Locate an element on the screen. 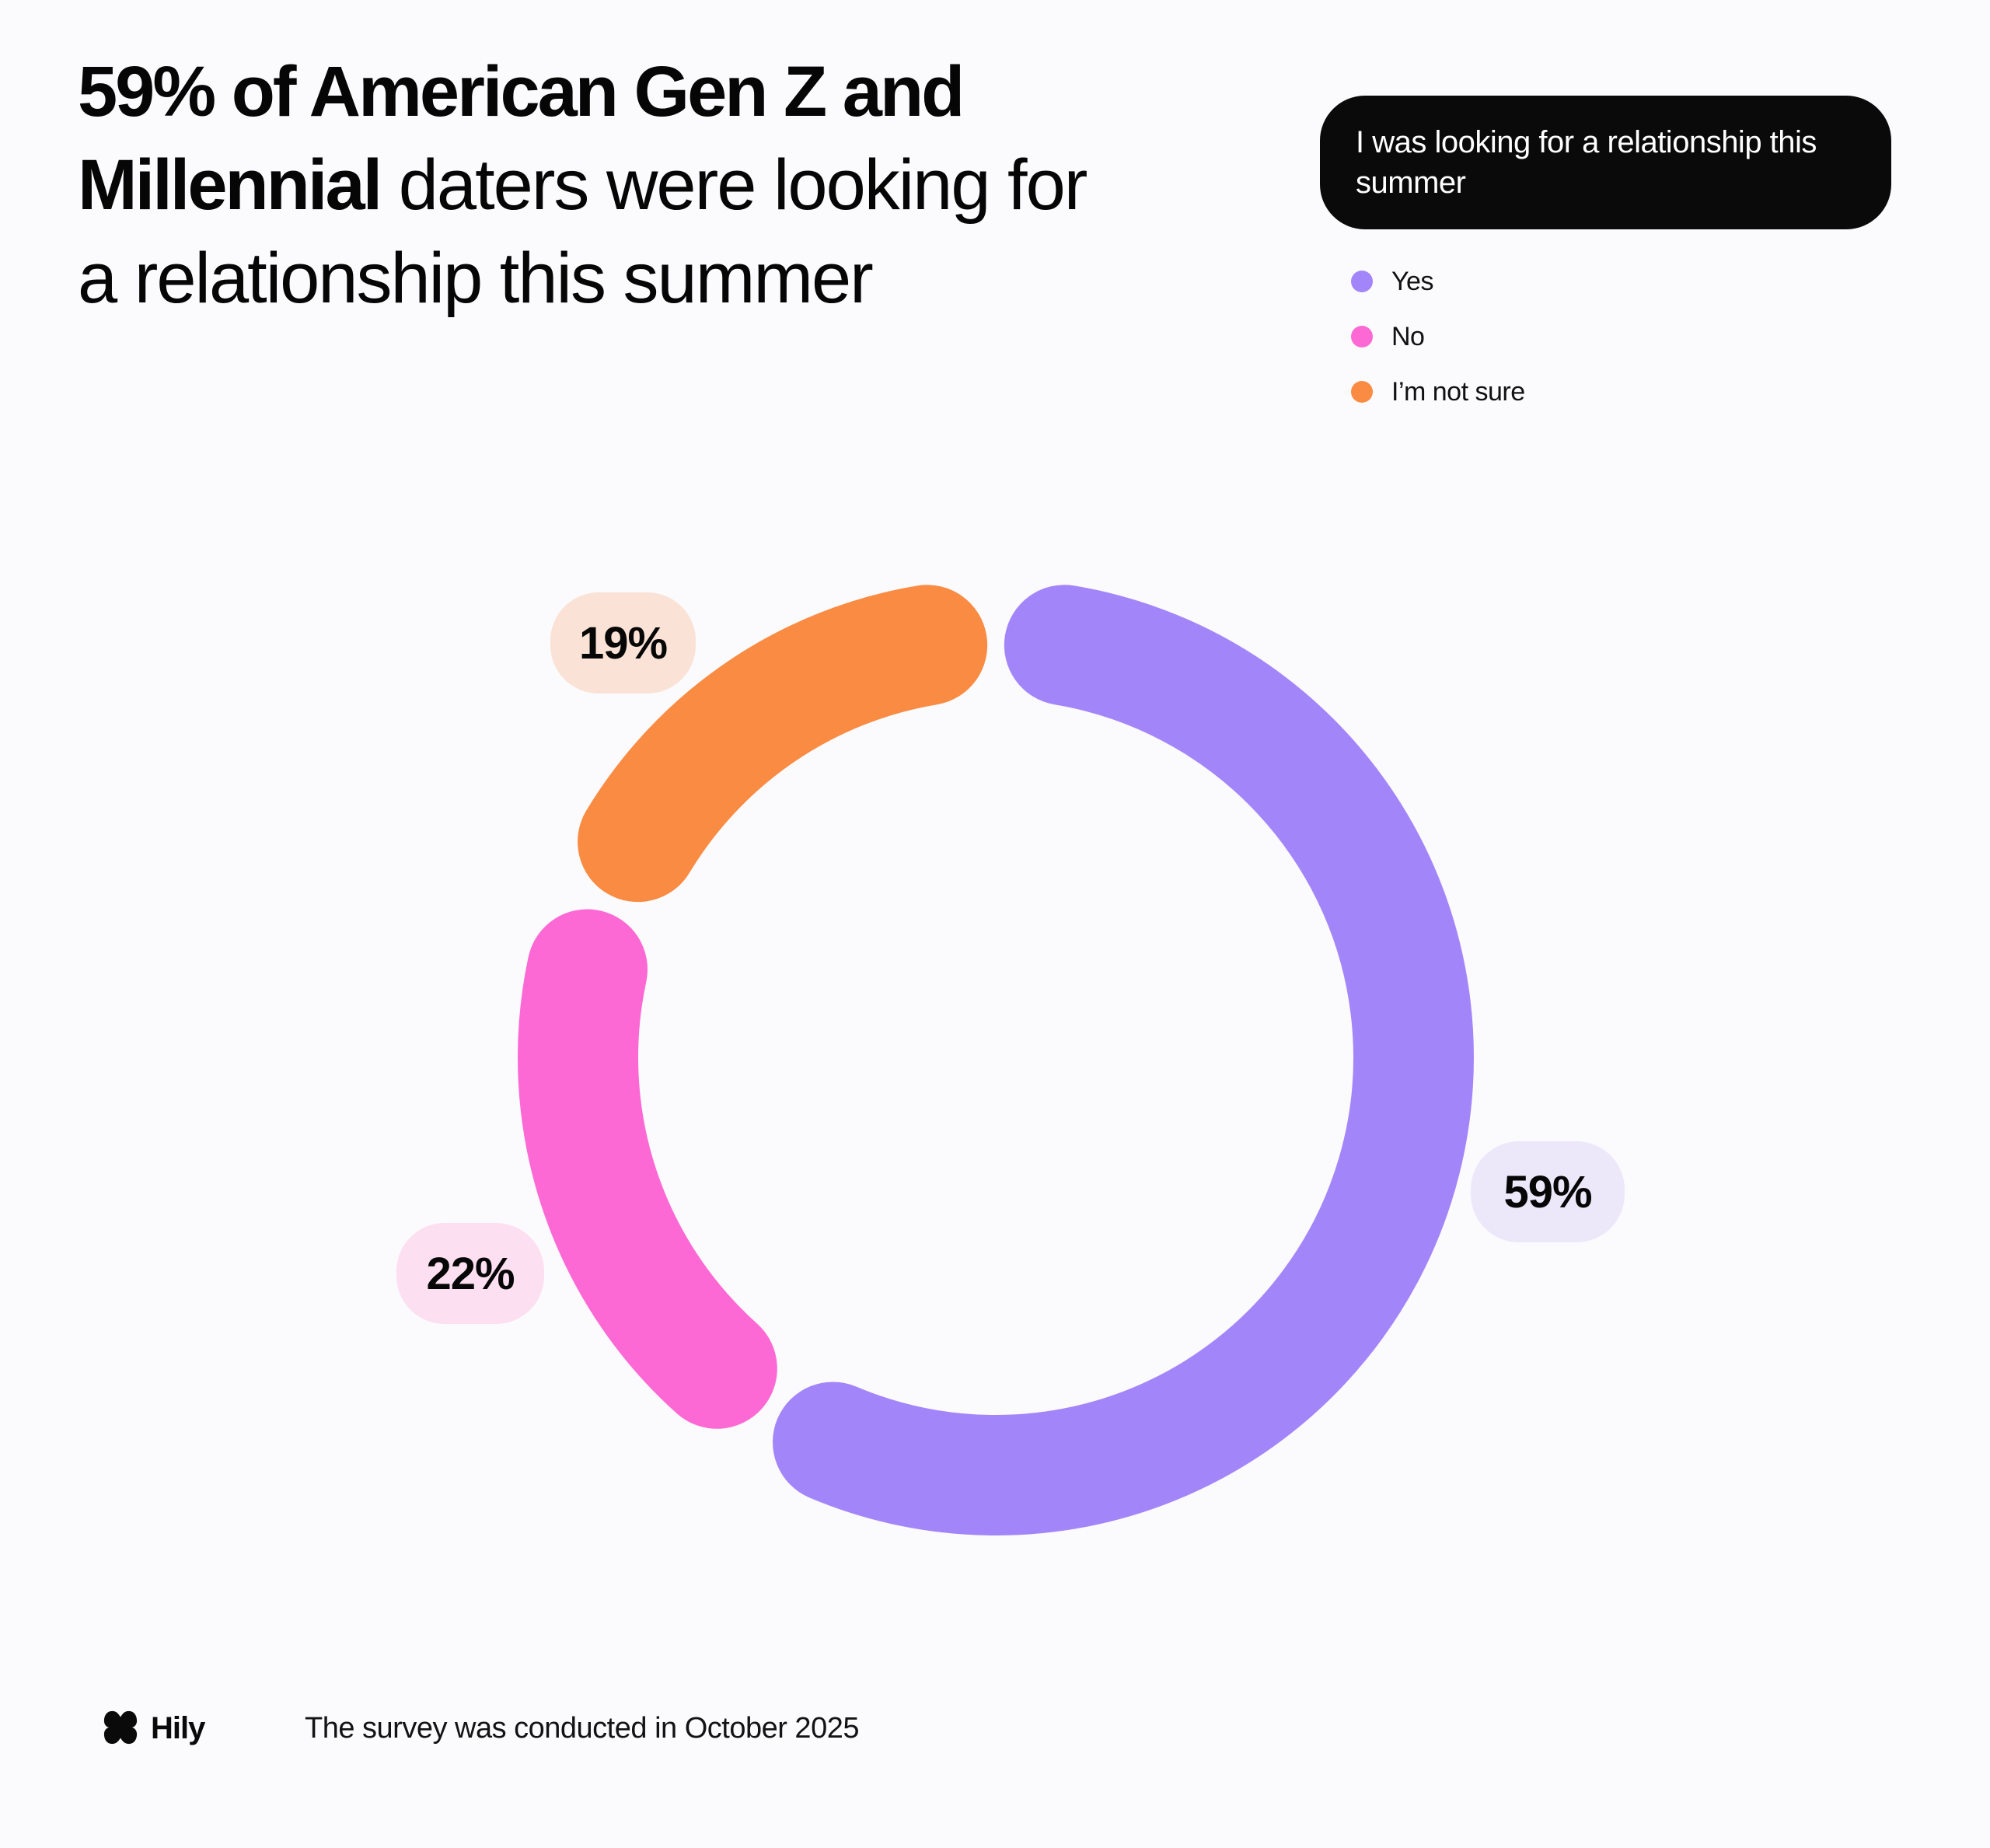  legend-dot-no-icon is located at coordinates (1362, 337).